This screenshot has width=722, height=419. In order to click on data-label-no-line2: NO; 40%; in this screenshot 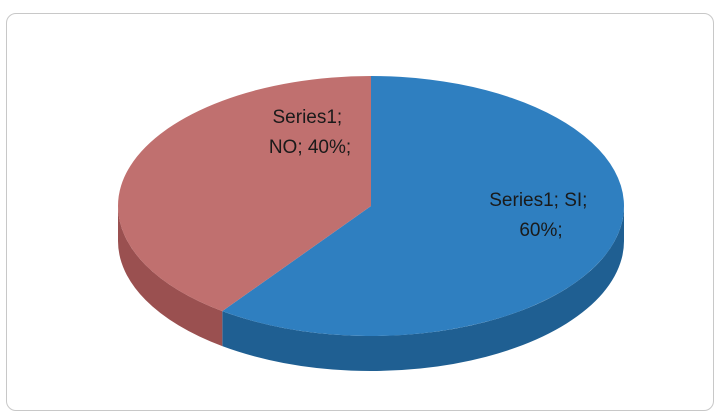, I will do `click(310, 147)`.